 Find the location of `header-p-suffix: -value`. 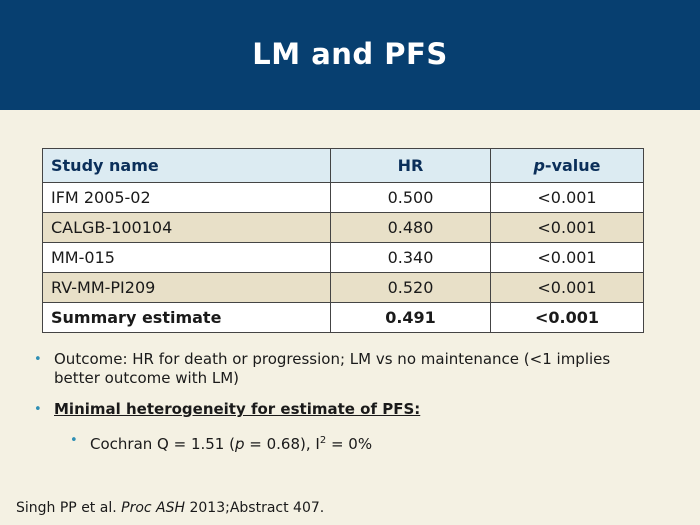

header-p-suffix: -value is located at coordinates (572, 165).